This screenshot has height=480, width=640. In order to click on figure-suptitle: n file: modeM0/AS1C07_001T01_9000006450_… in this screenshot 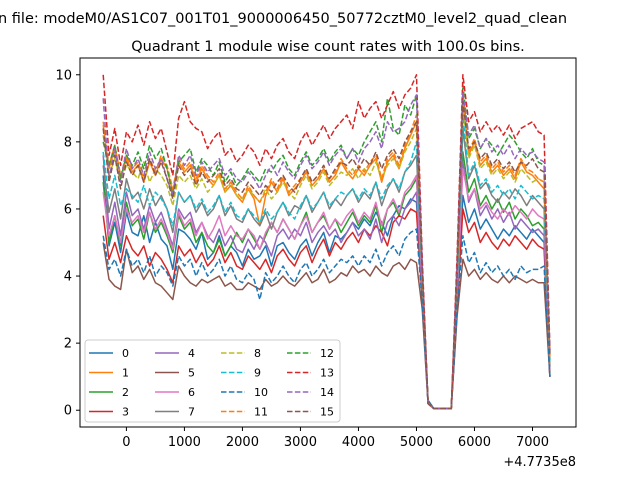, I will do `click(283, 19)`.